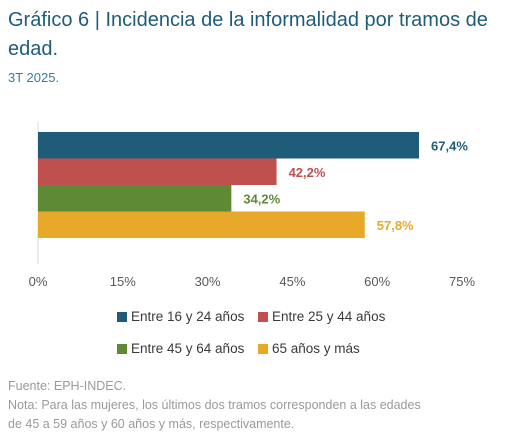 The image size is (506, 443). I want to click on legend-item-2: Entre 25 y 44 años, so click(321, 316).